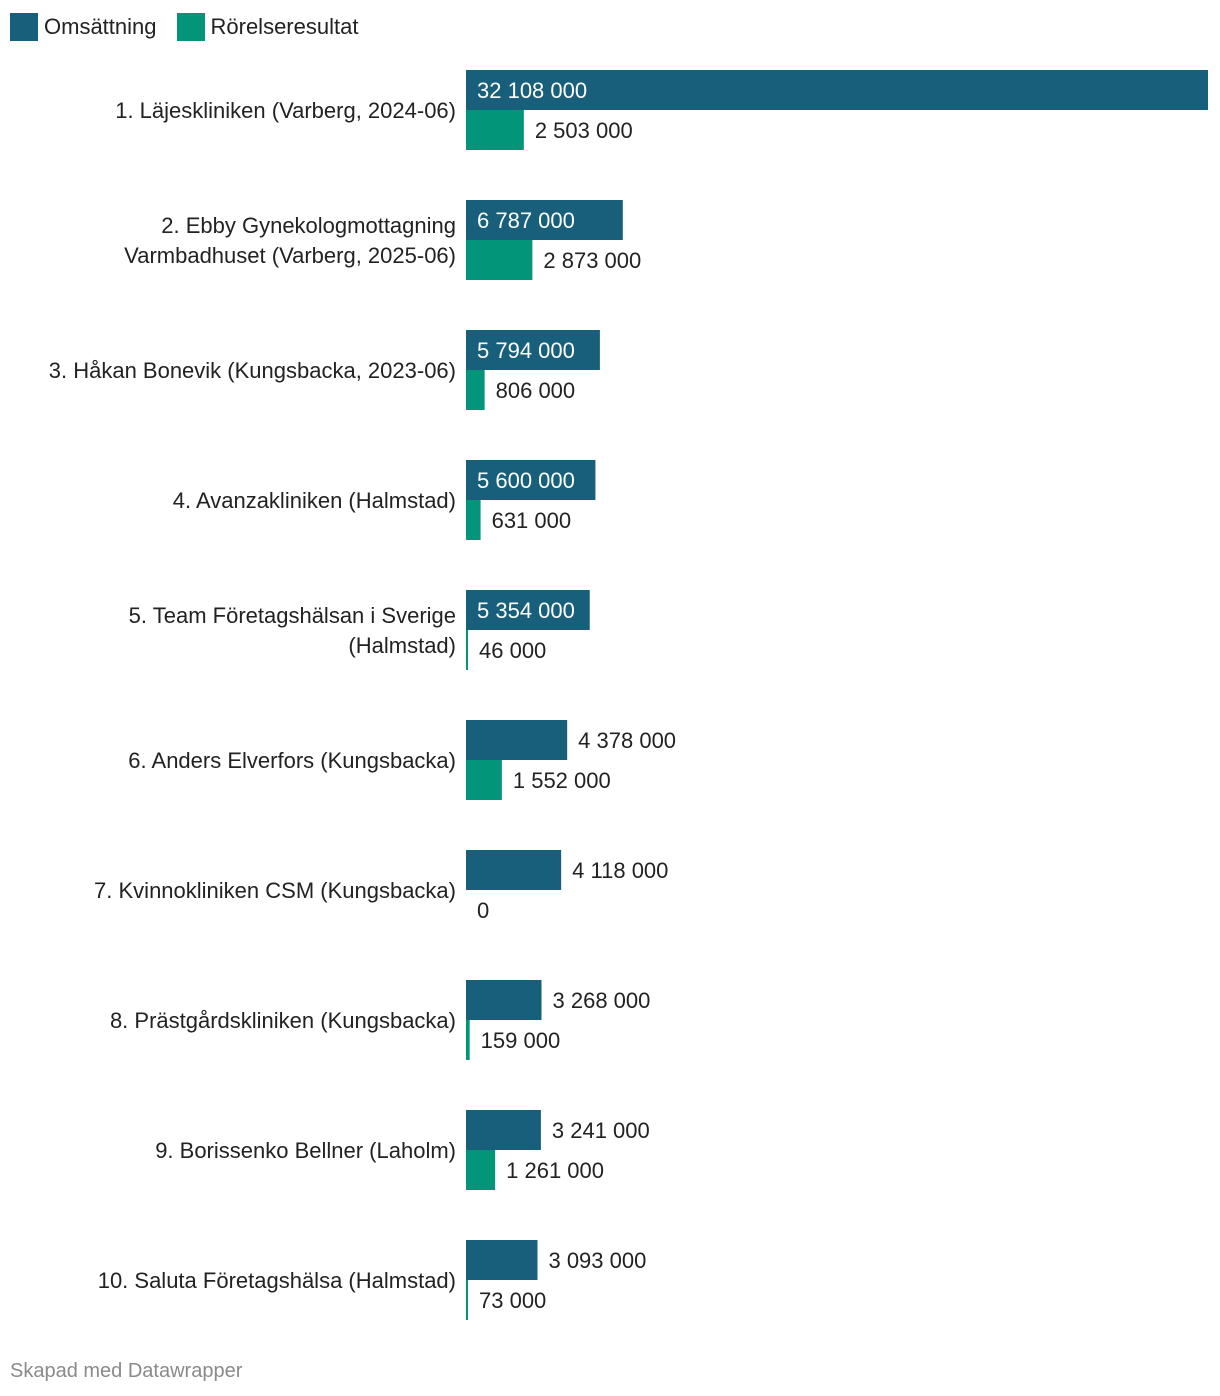 Image resolution: width=1220 pixels, height=1396 pixels. I want to click on omsattning-value-label: 3 268 000, so click(602, 1000).